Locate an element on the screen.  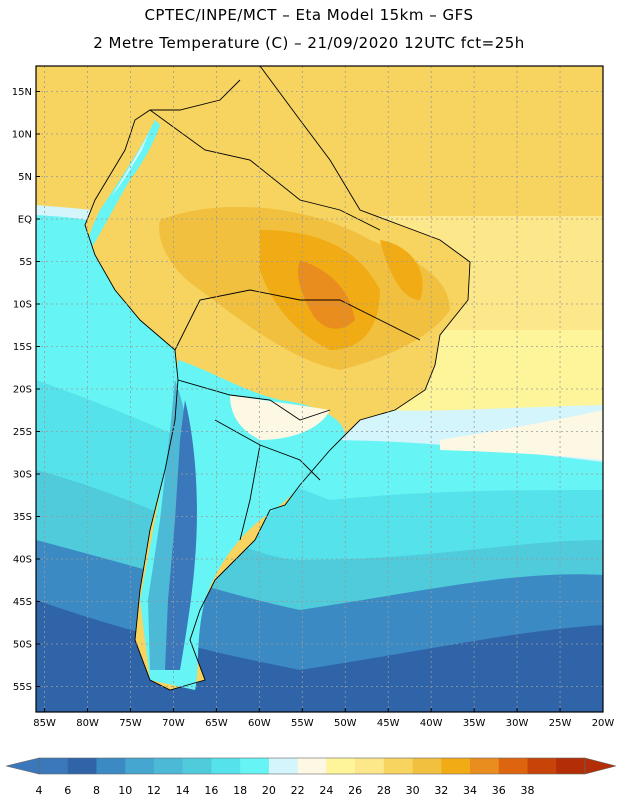
colorbar-label: 24 is located at coordinates (326, 790).